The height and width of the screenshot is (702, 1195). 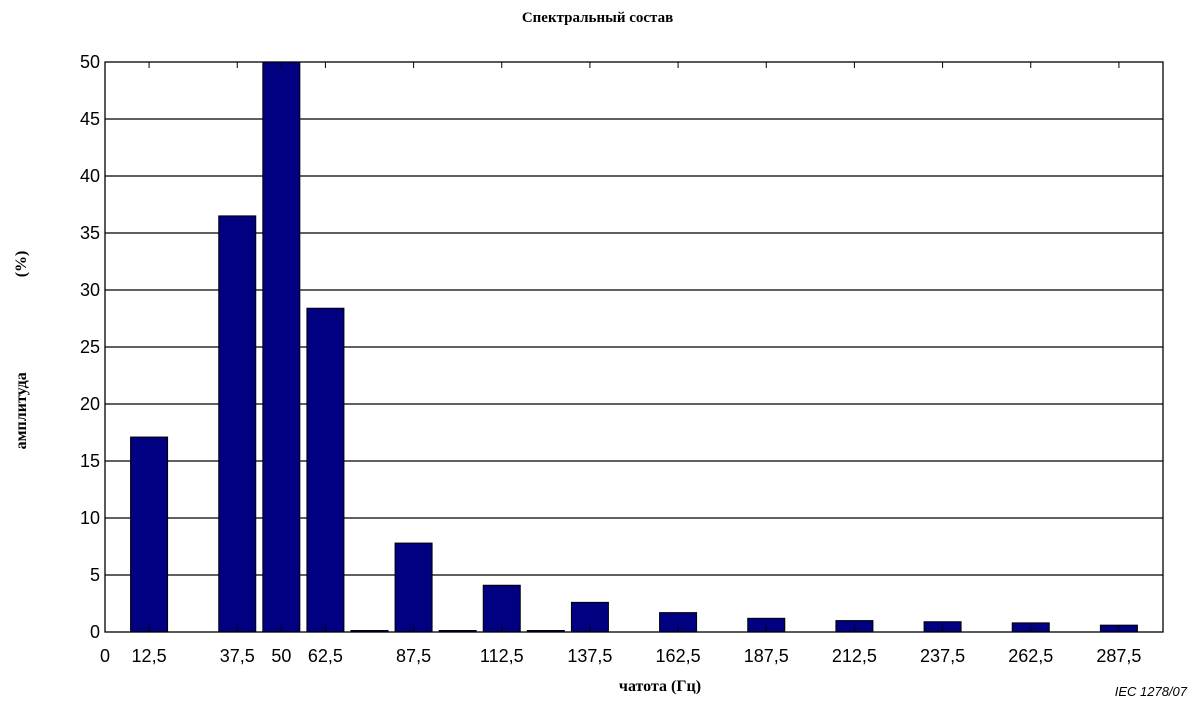 I want to click on x-tick-label: 87,5, so click(x=413, y=656).